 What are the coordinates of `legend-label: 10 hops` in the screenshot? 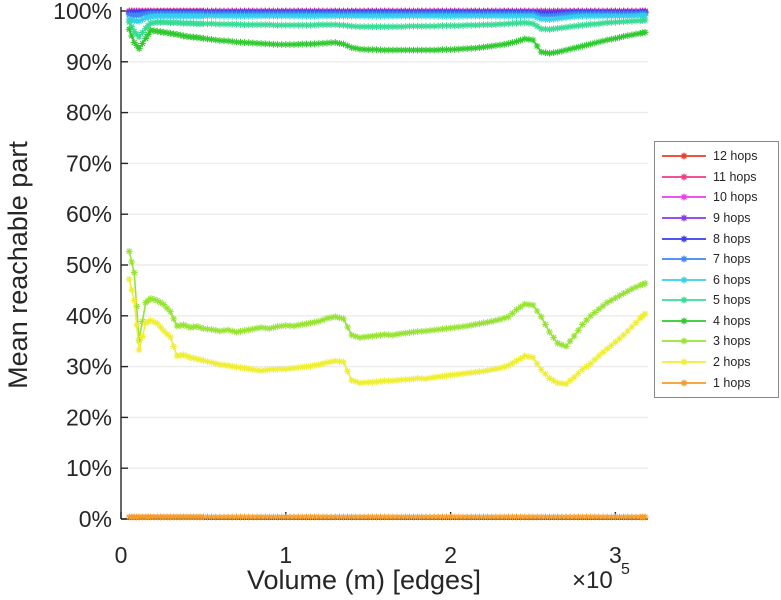 It's located at (735, 197).